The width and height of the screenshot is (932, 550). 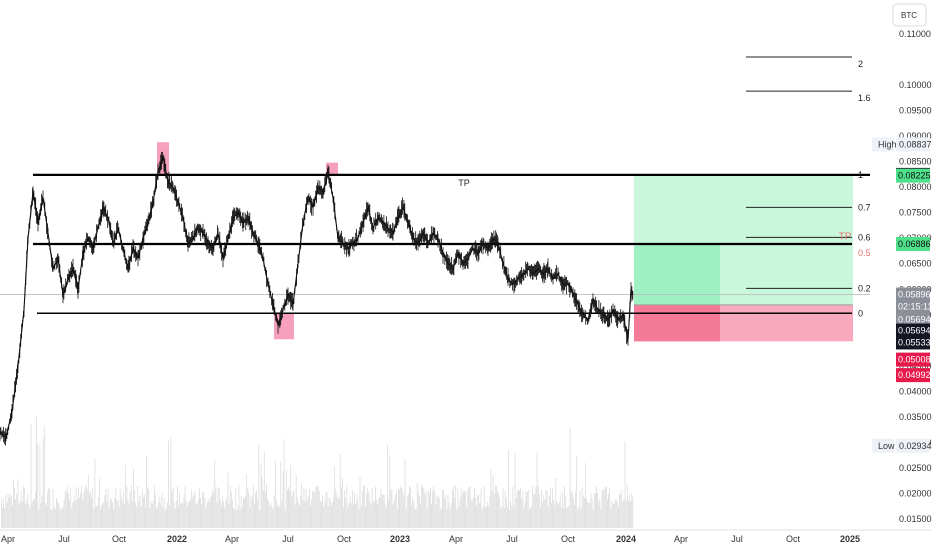 I want to click on symbol-label: BTC, so click(x=909, y=15).